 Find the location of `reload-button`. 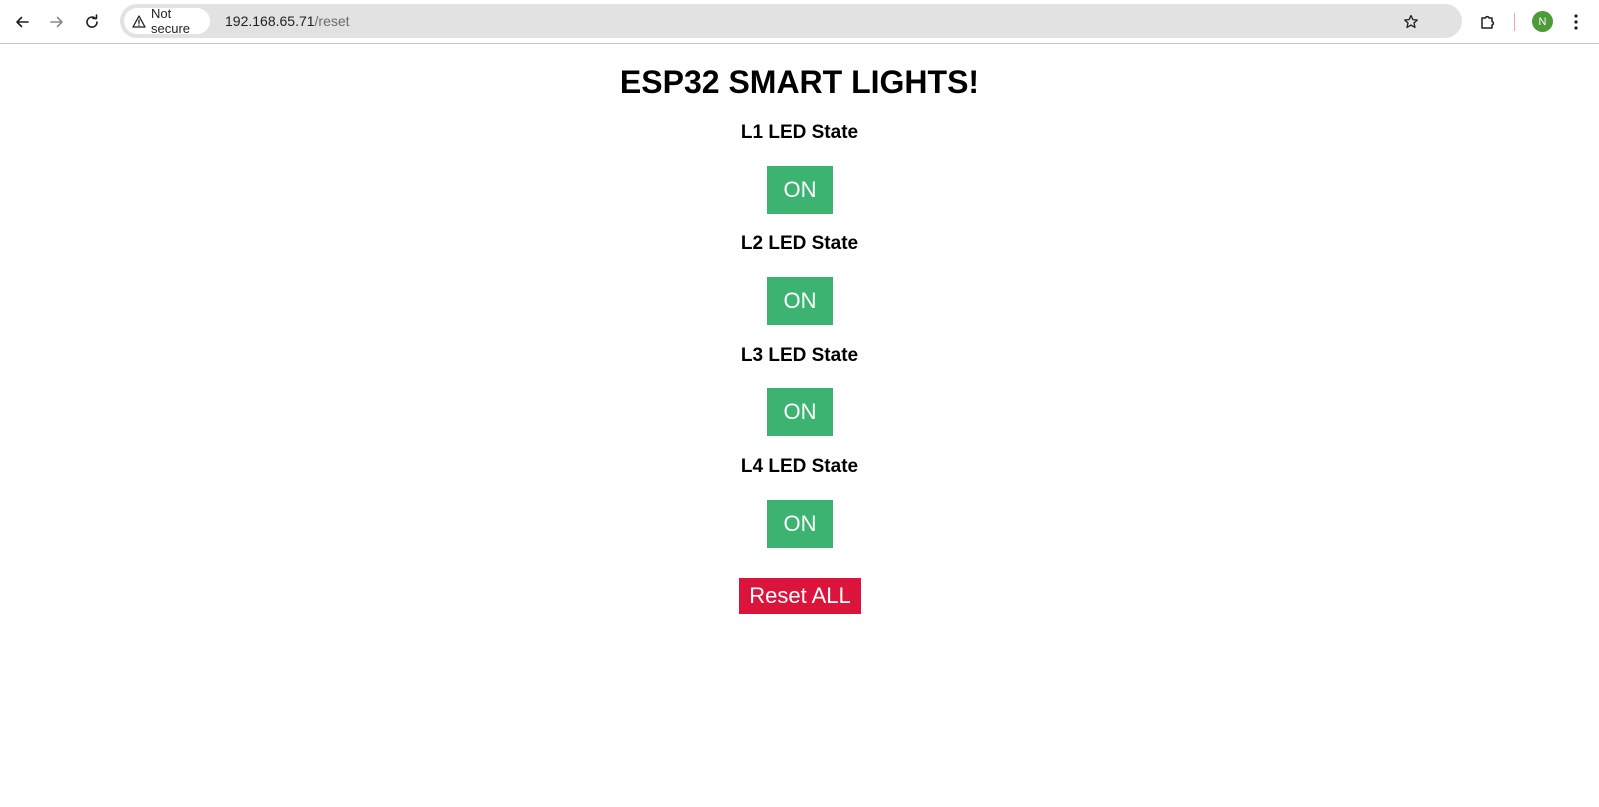

reload-button is located at coordinates (92, 22).